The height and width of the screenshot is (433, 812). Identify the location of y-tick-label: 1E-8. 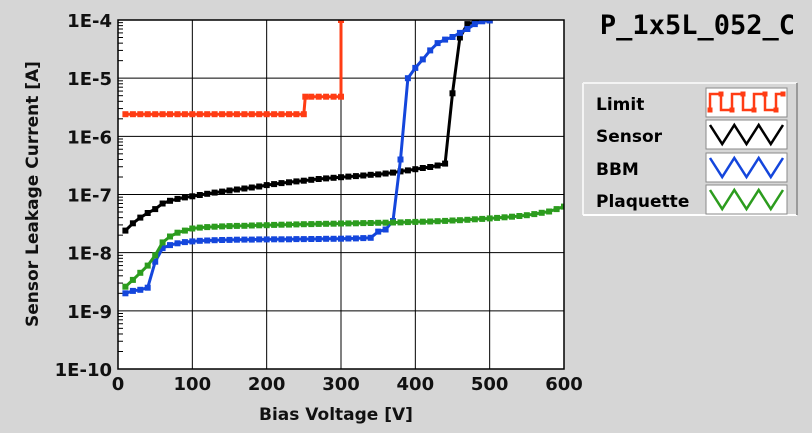
(89, 254).